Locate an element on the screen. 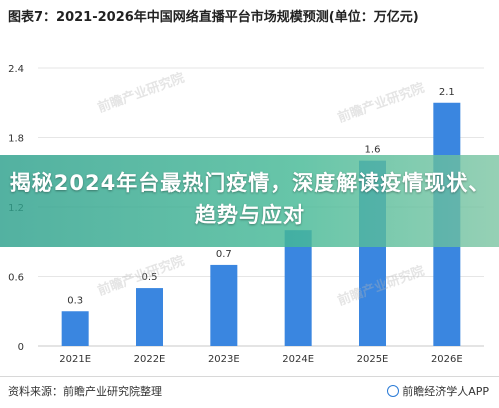 The image size is (499, 408). y-tick-label: 0.6 is located at coordinates (16, 278).